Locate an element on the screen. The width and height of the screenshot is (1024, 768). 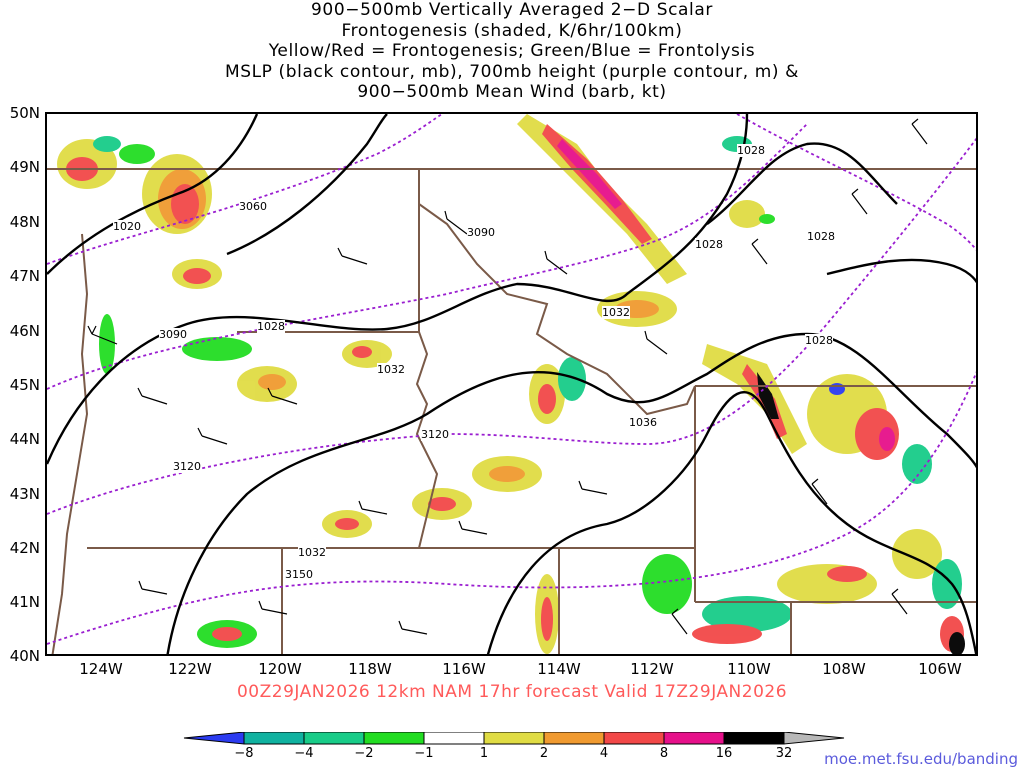
lon-label-112w: 112W is located at coordinates (652, 669).